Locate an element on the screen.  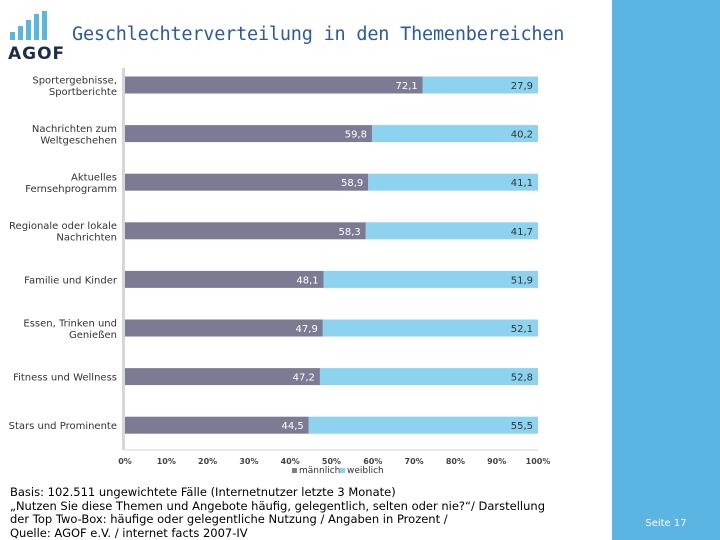
page-number: Seite 17 is located at coordinates (666, 523).